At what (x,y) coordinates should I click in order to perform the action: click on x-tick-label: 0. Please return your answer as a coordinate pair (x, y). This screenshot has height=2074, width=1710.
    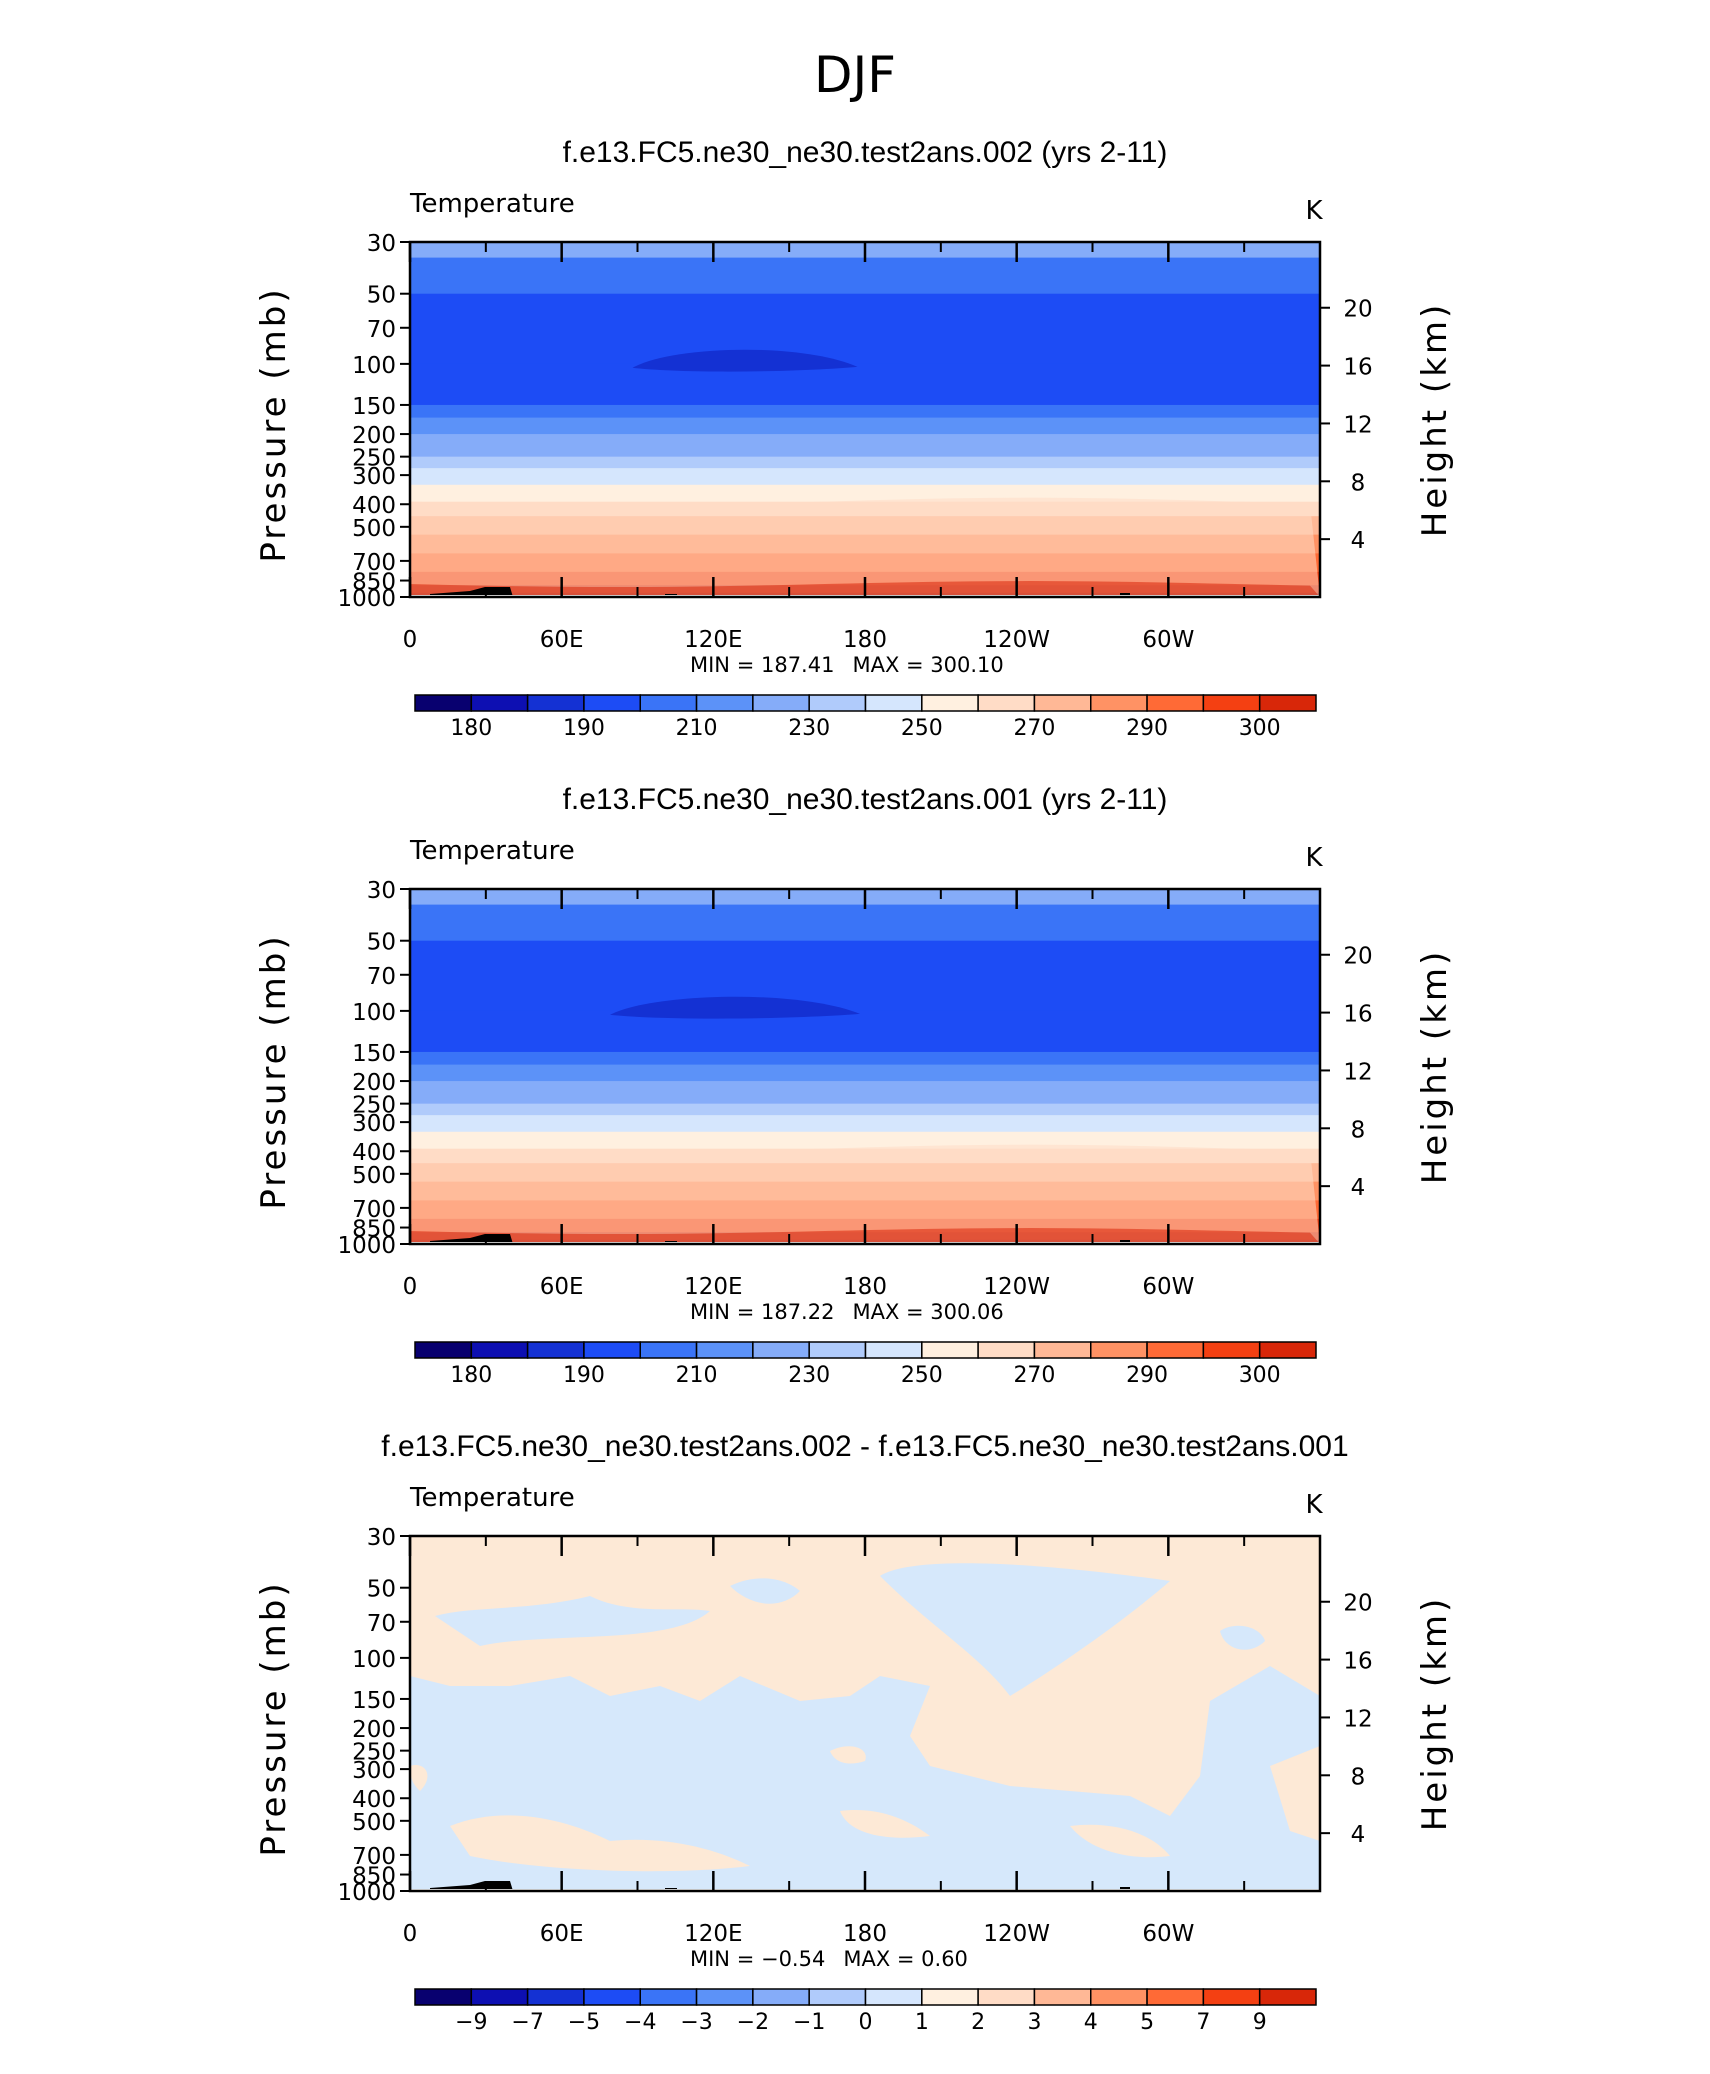
    Looking at the image, I should click on (410, 1934).